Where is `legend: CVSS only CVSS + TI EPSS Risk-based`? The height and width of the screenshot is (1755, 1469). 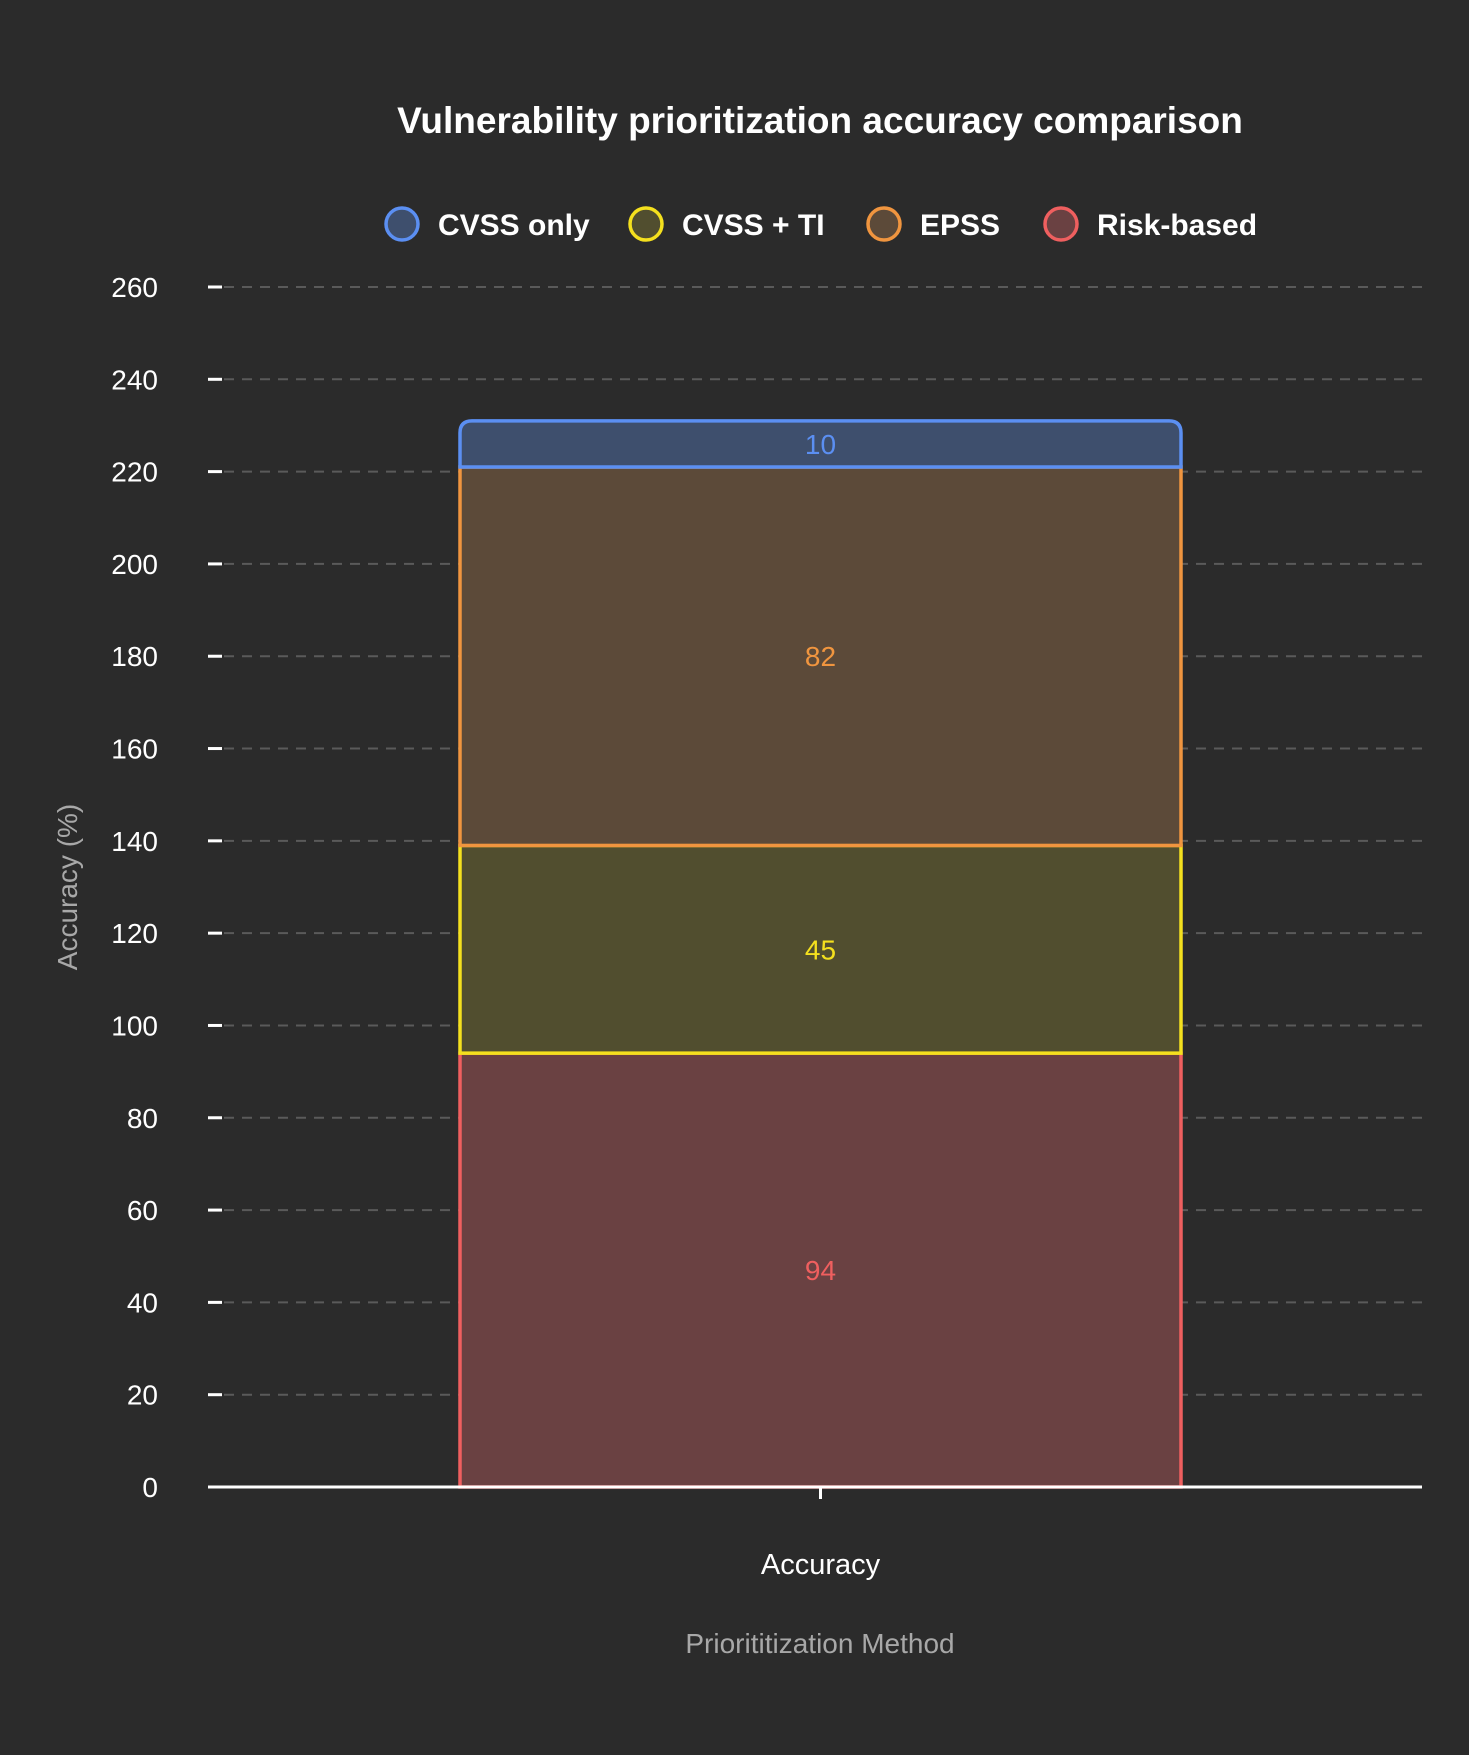 legend: CVSS only CVSS + TI EPSS Risk-based is located at coordinates (820, 224).